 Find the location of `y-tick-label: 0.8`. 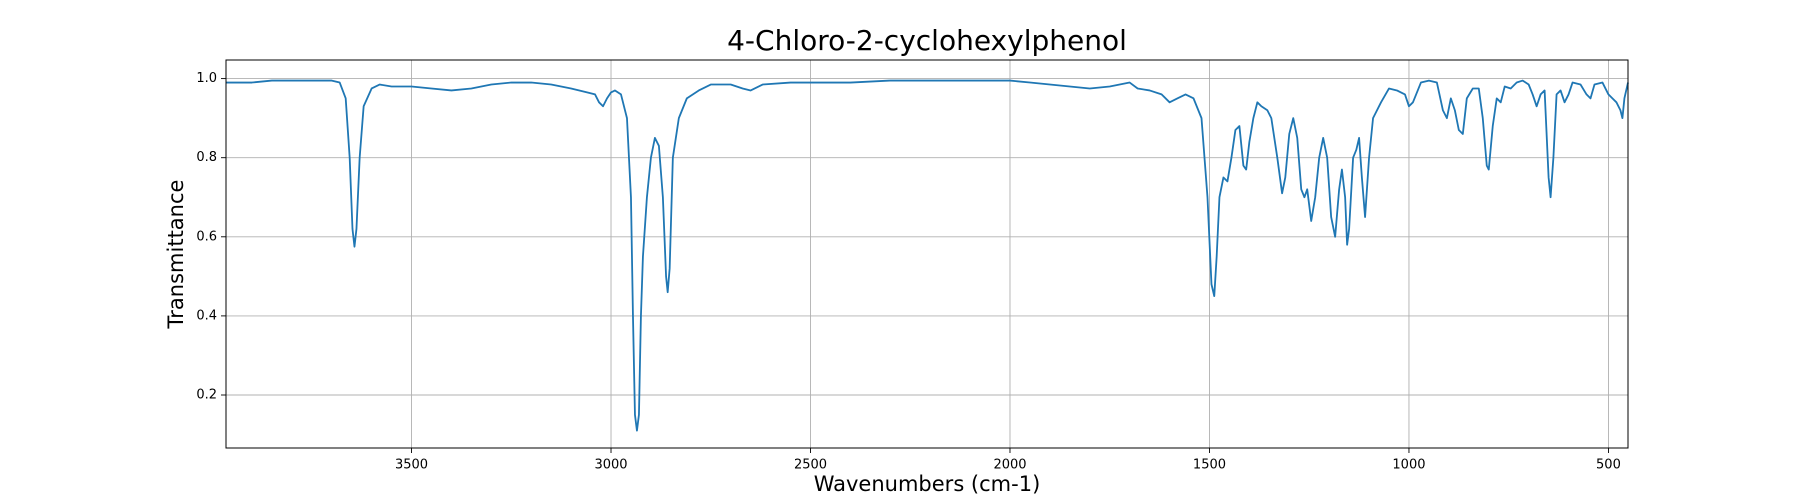

y-tick-label: 0.8 is located at coordinates (206, 157).